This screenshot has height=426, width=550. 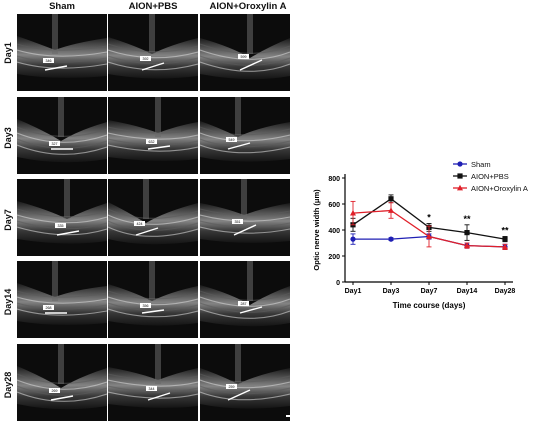 I want to click on svg-text: 259, so click(x=232, y=387).